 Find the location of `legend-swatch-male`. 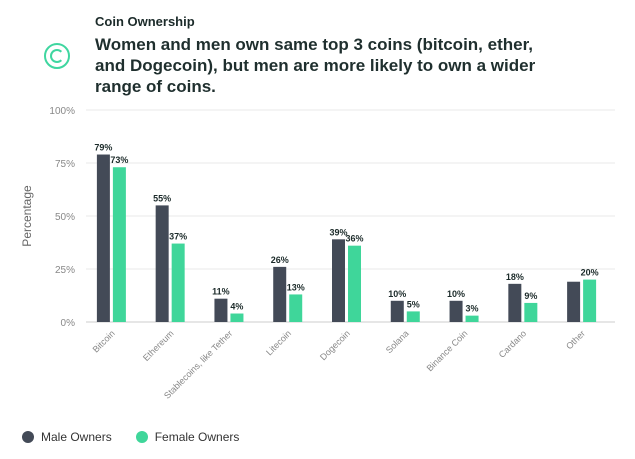

legend-swatch-male is located at coordinates (28, 437).